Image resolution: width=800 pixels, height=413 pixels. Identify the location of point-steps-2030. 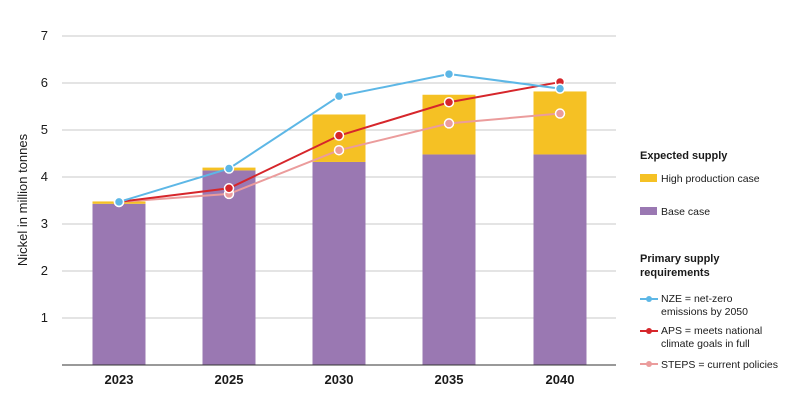
(339, 150).